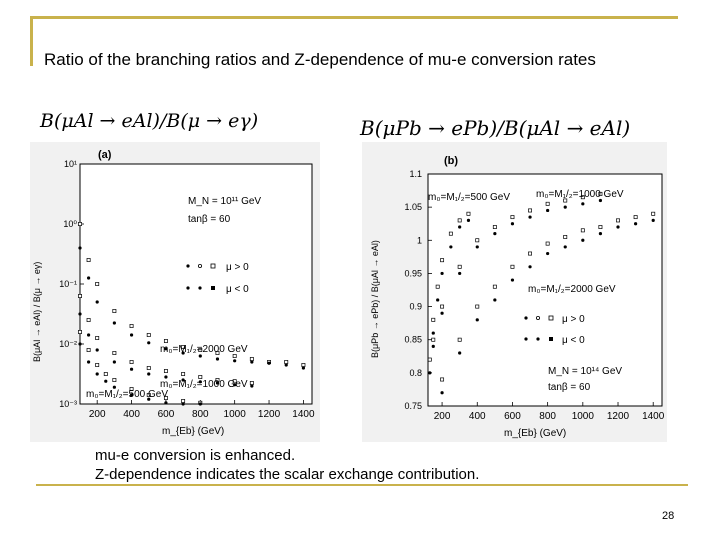  Describe the element at coordinates (127, 394) in the screenshot. I see `panel-a-curve-500-label: m₀=M₁/₂=500 GeV` at that location.